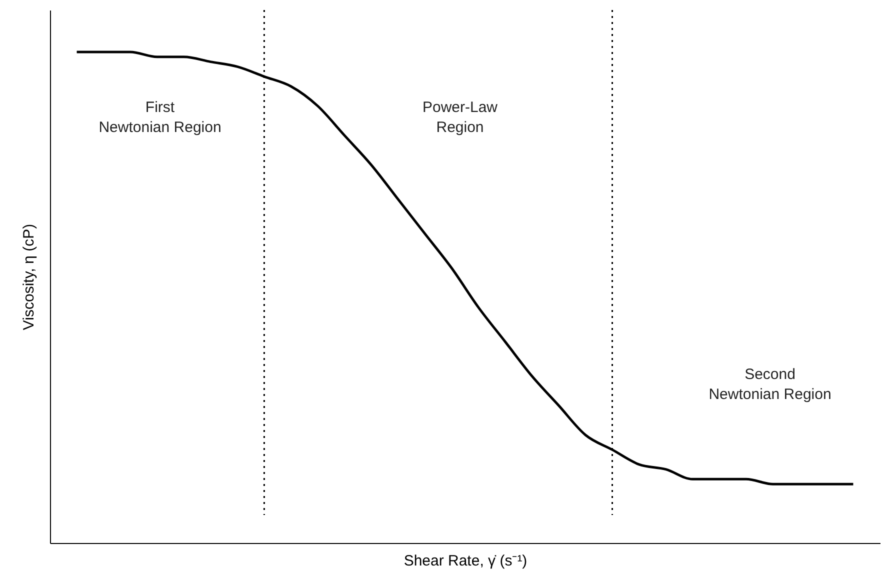  What do you see at coordinates (770, 384) in the screenshot?
I see `annotation: Second Newtonian Region` at bounding box center [770, 384].